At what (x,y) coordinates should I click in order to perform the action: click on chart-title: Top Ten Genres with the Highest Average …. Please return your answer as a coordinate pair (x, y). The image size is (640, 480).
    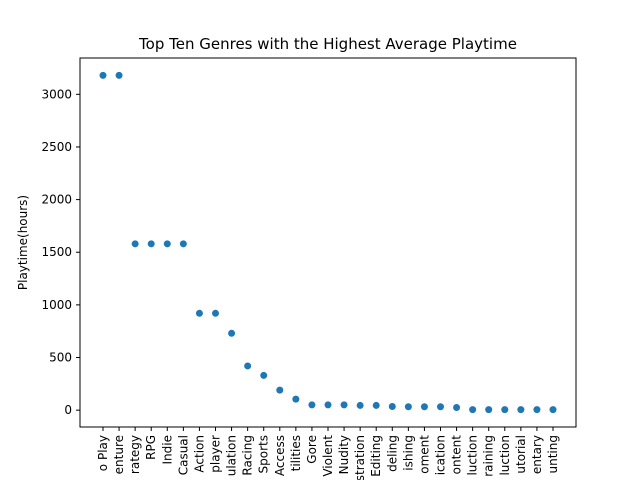
    Looking at the image, I should click on (327, 44).